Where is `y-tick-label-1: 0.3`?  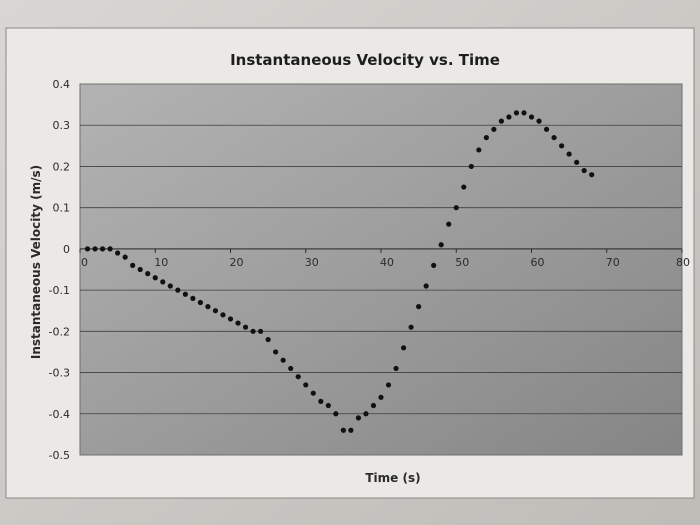 y-tick-label-1: 0.3 is located at coordinates (62, 125).